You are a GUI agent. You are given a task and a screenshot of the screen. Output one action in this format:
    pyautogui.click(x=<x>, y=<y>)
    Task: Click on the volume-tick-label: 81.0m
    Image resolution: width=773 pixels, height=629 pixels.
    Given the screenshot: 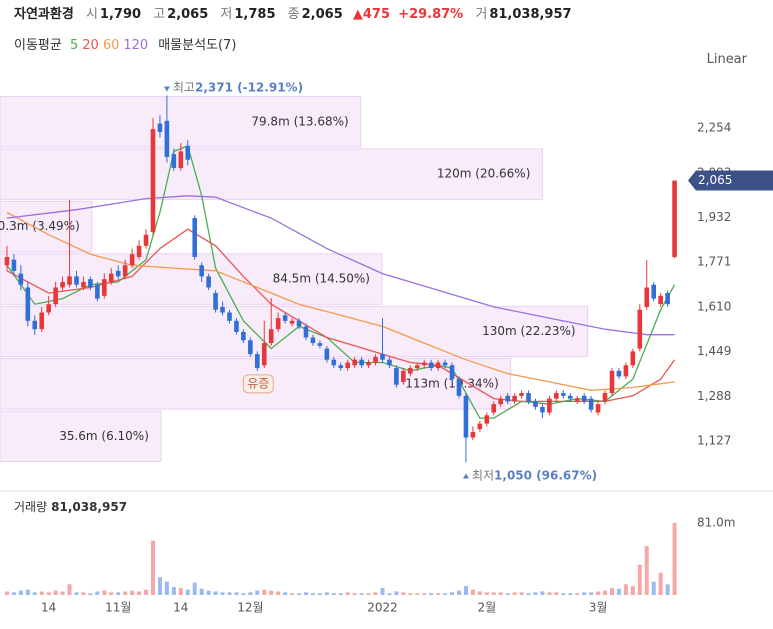 What is the action you would take?
    pyautogui.click(x=716, y=522)
    